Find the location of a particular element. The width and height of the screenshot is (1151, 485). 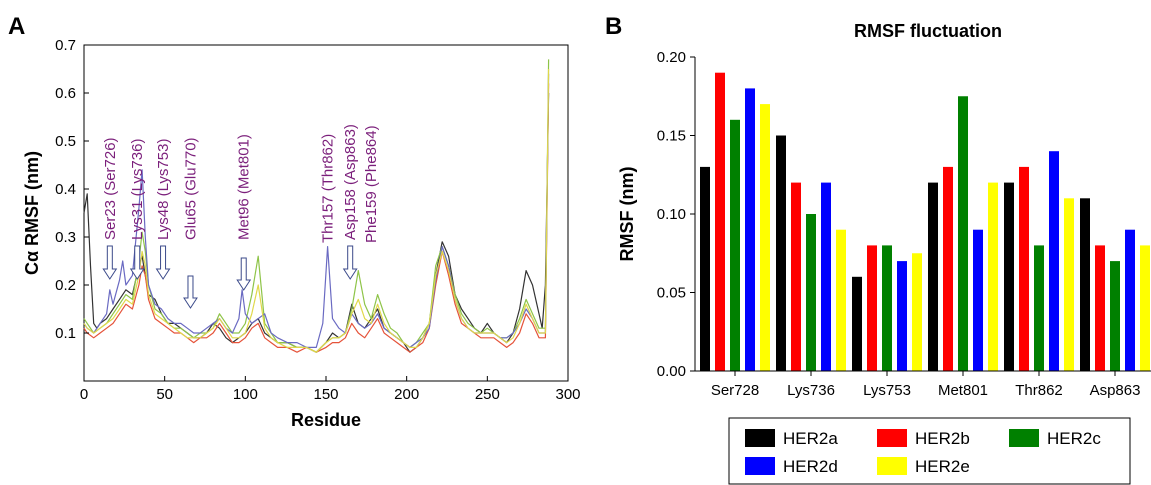

panel-a-y-tick-label: 0.1 is located at coordinates (65, 333).